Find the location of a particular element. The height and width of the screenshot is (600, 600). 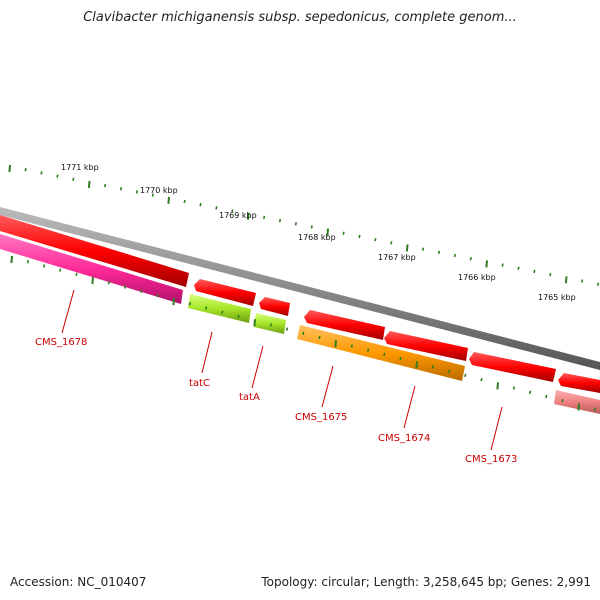

scale-label-1765: 1765 kbp is located at coordinates (557, 297).